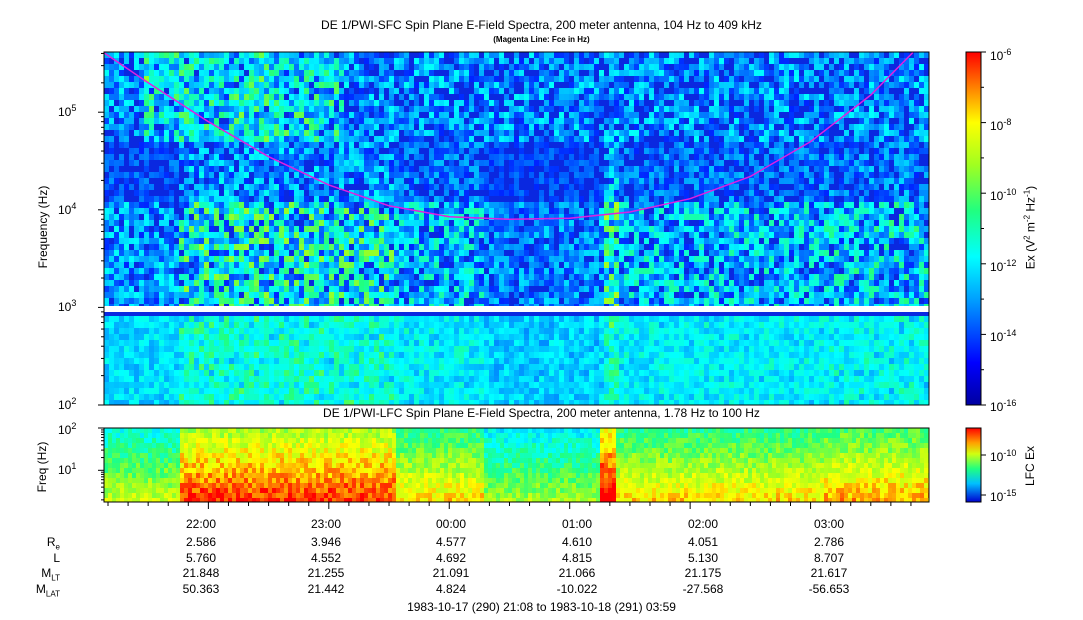  Describe the element at coordinates (67, 429) in the screenshot. I see `lfc-ytick-label: 10²` at that location.